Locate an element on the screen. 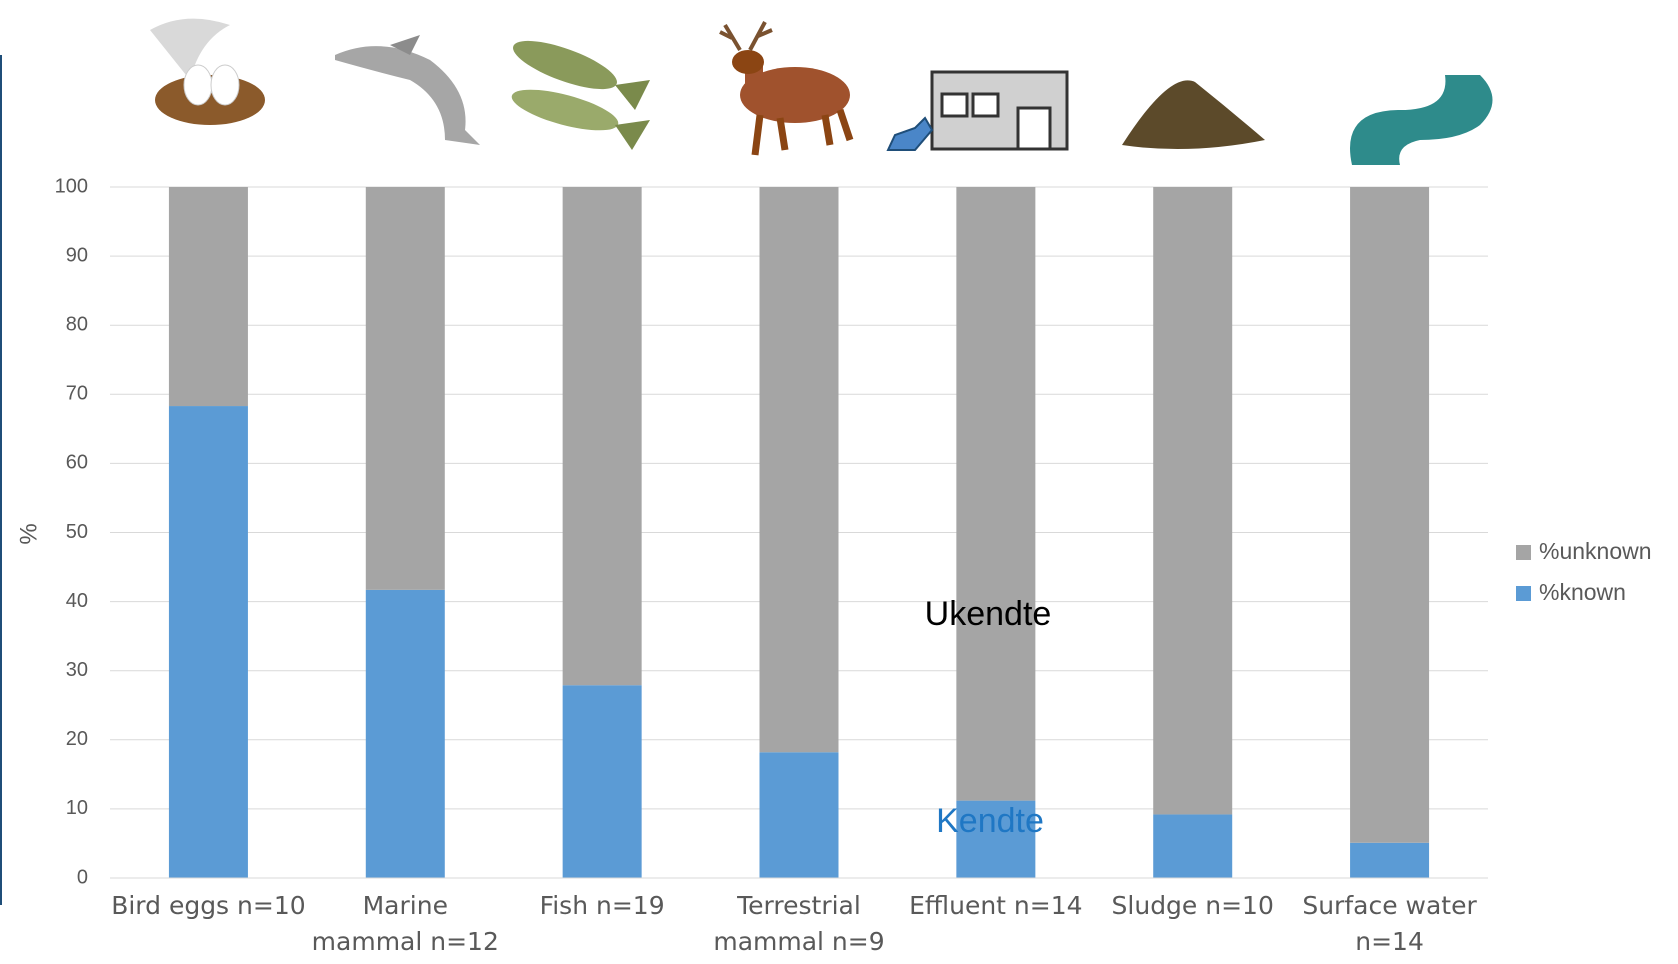 The image size is (1678, 964). icon-deer is located at coordinates (786, 88).